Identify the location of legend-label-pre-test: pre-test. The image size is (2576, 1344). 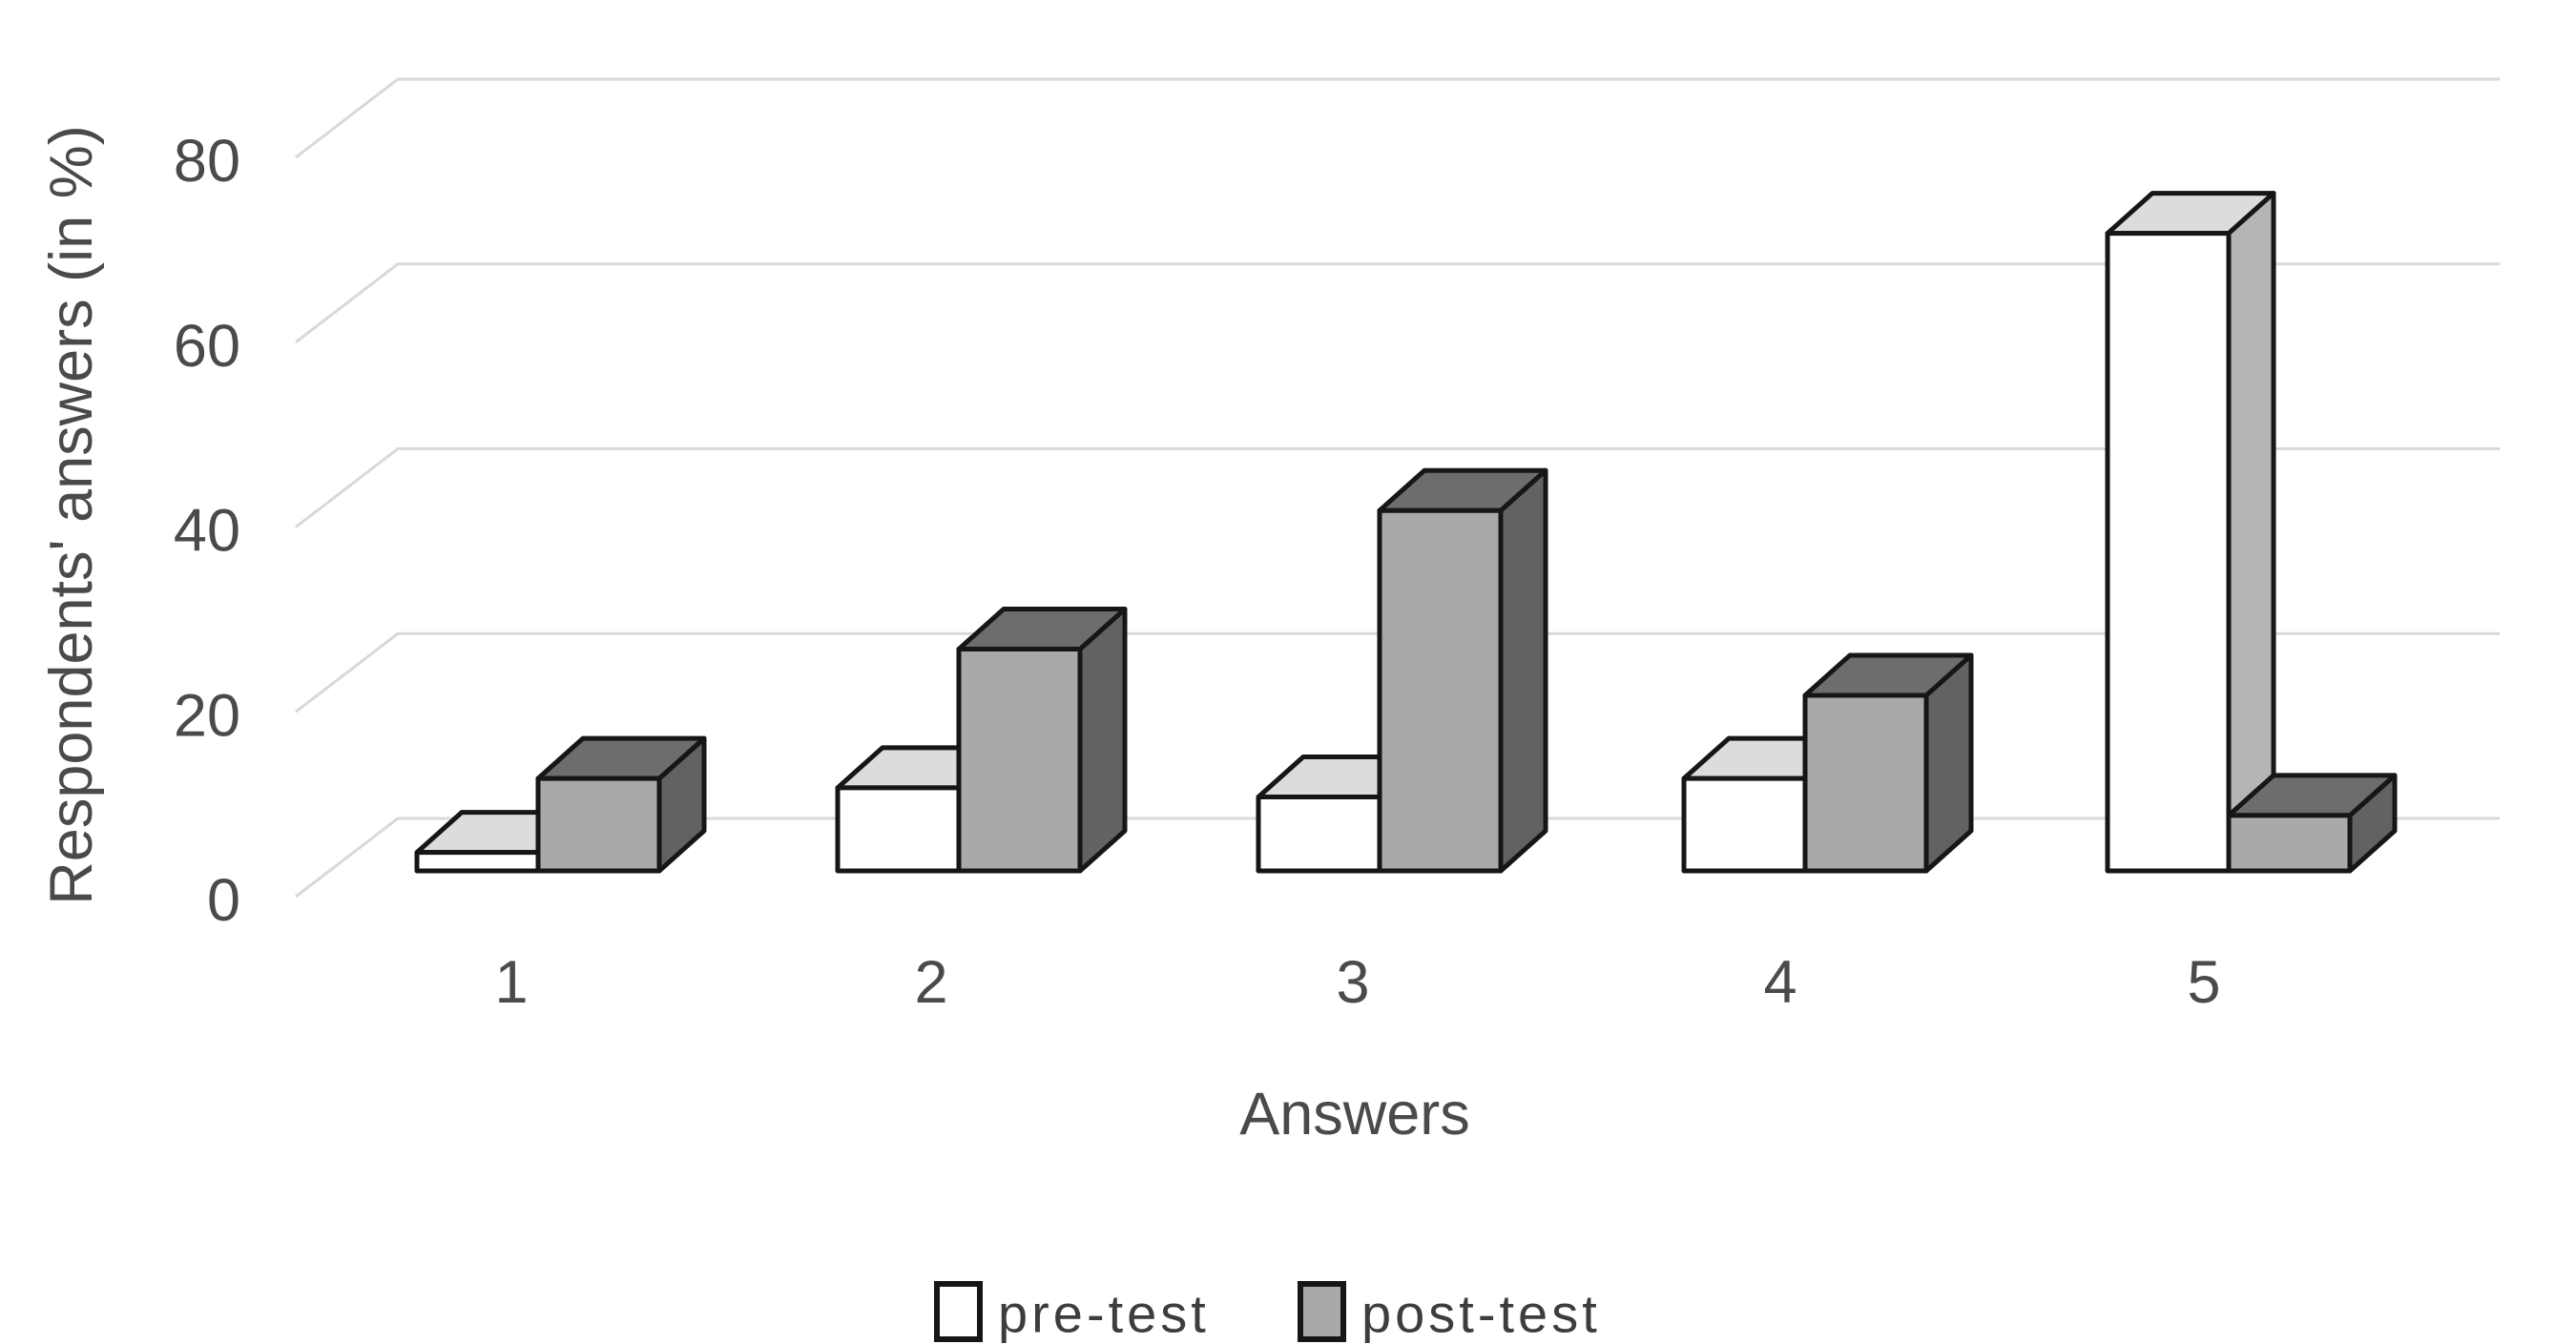
(1104, 1314).